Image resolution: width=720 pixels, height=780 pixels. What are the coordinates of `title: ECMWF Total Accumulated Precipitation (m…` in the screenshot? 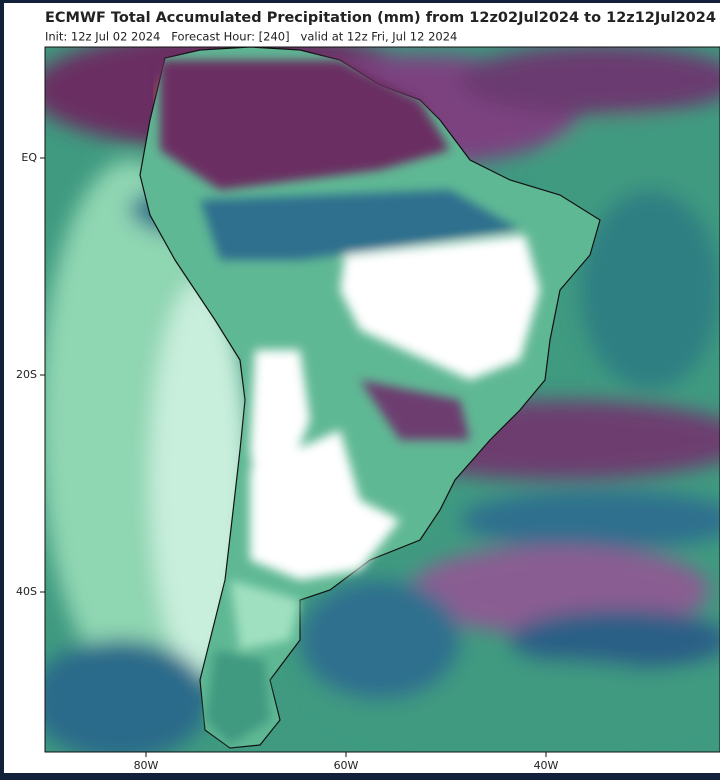 It's located at (380, 18).